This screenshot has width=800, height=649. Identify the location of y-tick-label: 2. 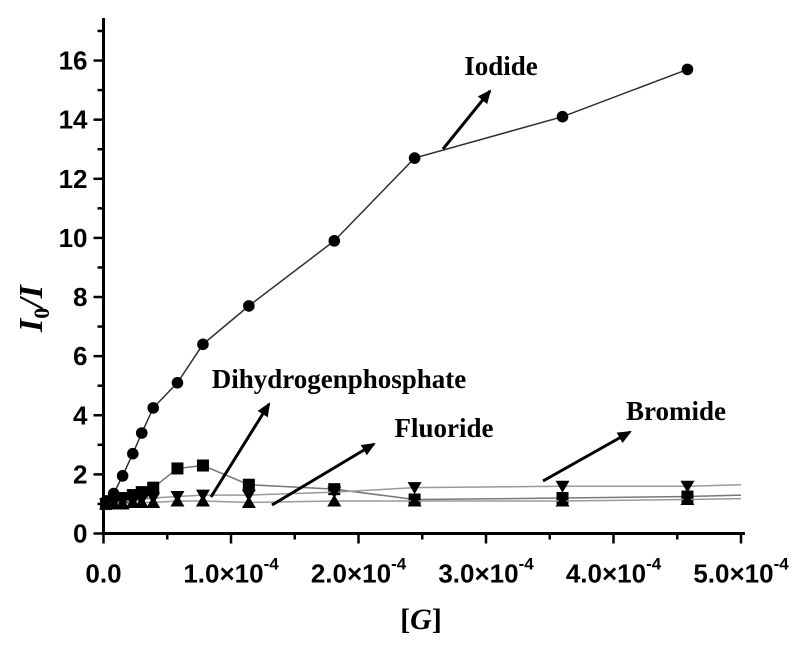
(80, 474).